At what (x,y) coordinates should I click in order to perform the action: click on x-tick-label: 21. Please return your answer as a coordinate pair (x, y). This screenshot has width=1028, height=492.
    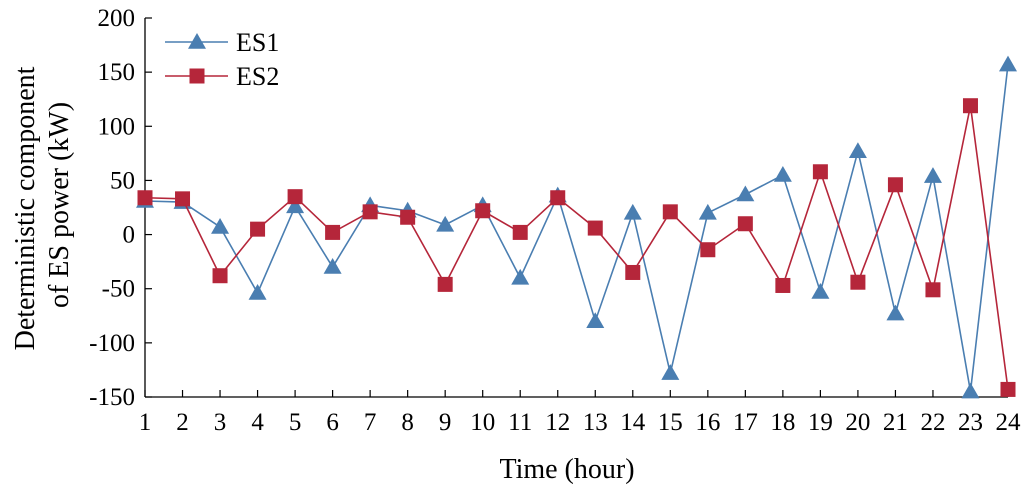
    Looking at the image, I should click on (895, 422).